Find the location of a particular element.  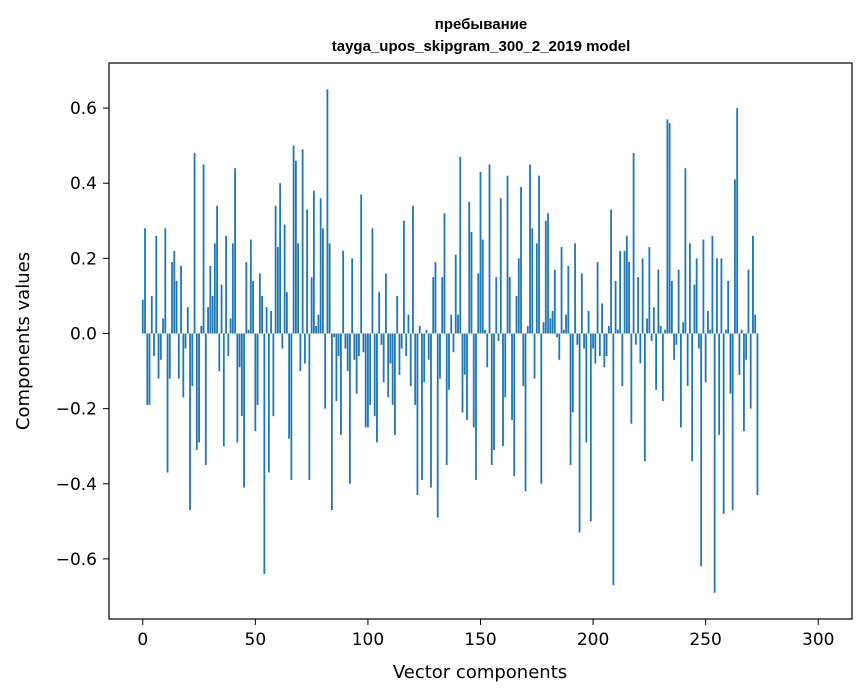

x-tick-label: 50 is located at coordinates (256, 640).